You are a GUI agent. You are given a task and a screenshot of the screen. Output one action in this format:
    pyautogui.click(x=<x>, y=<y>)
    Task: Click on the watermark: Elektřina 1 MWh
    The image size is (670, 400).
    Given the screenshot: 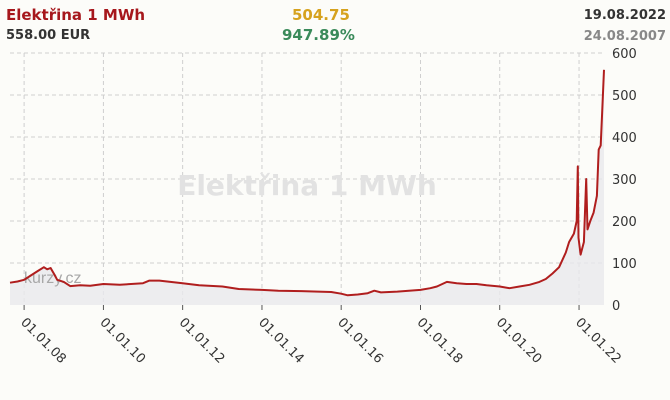 What is the action you would take?
    pyautogui.click(x=307, y=185)
    